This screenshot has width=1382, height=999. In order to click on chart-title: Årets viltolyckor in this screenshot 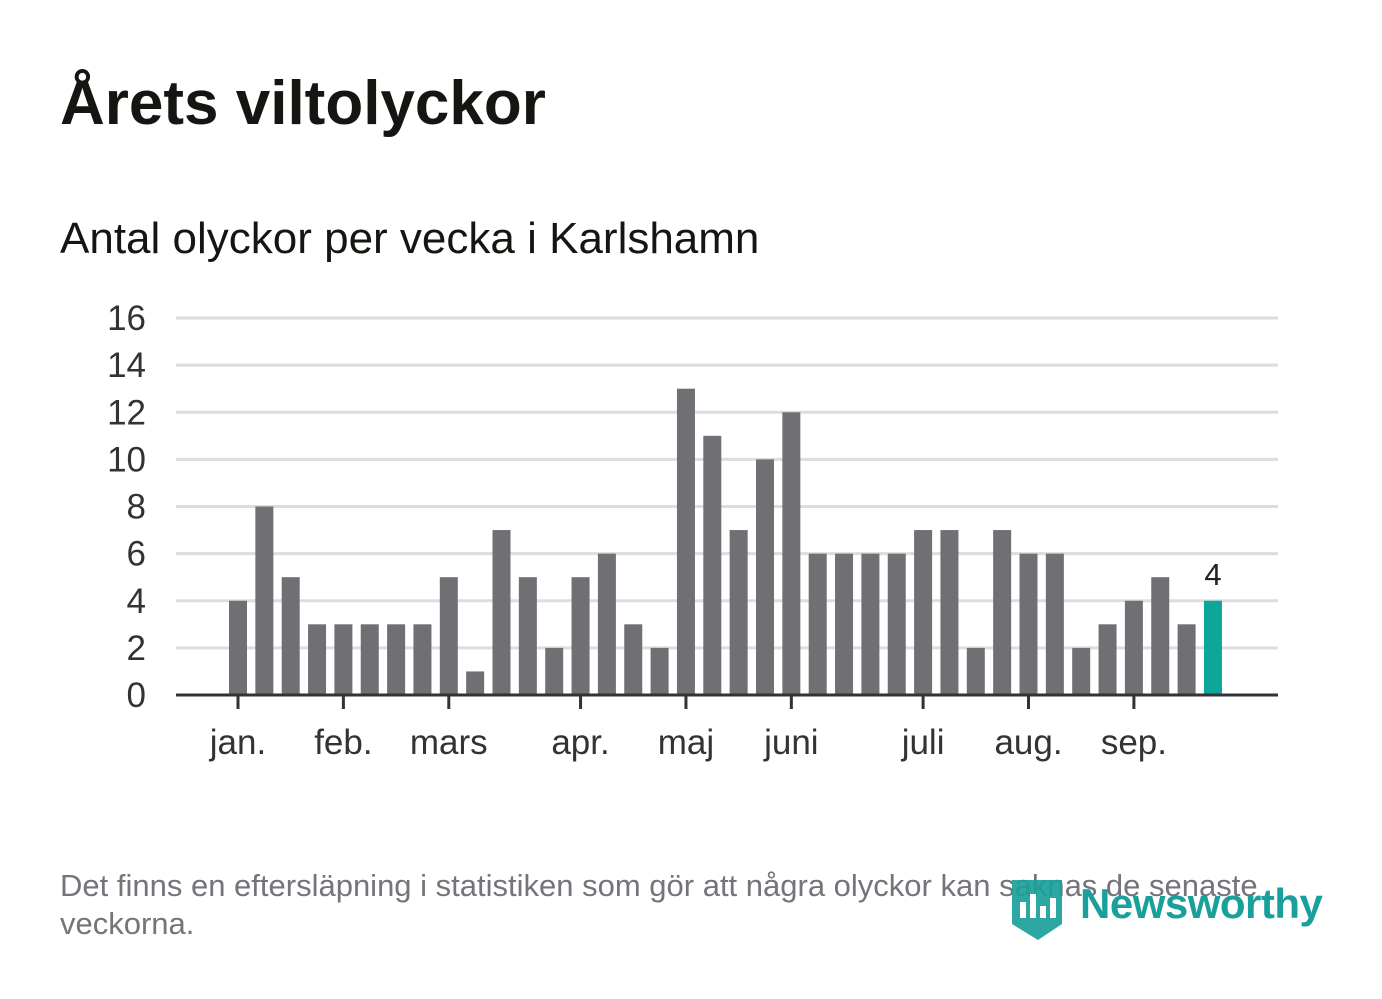, I will do `click(303, 103)`.